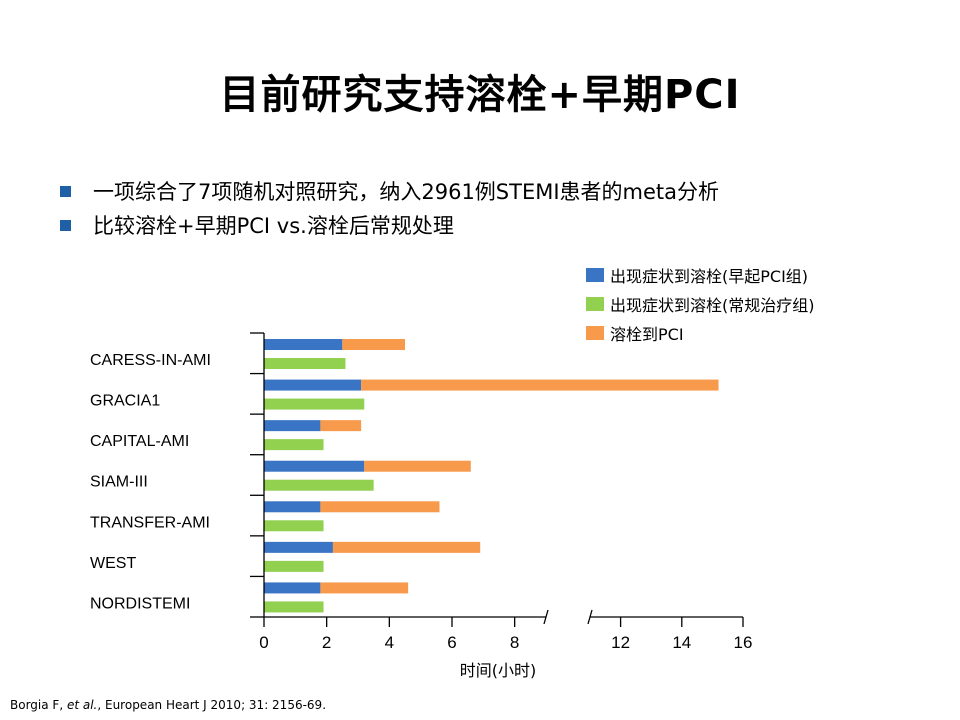  What do you see at coordinates (150, 522) in the screenshot?
I see `category-label: TRANSFER-AMI` at bounding box center [150, 522].